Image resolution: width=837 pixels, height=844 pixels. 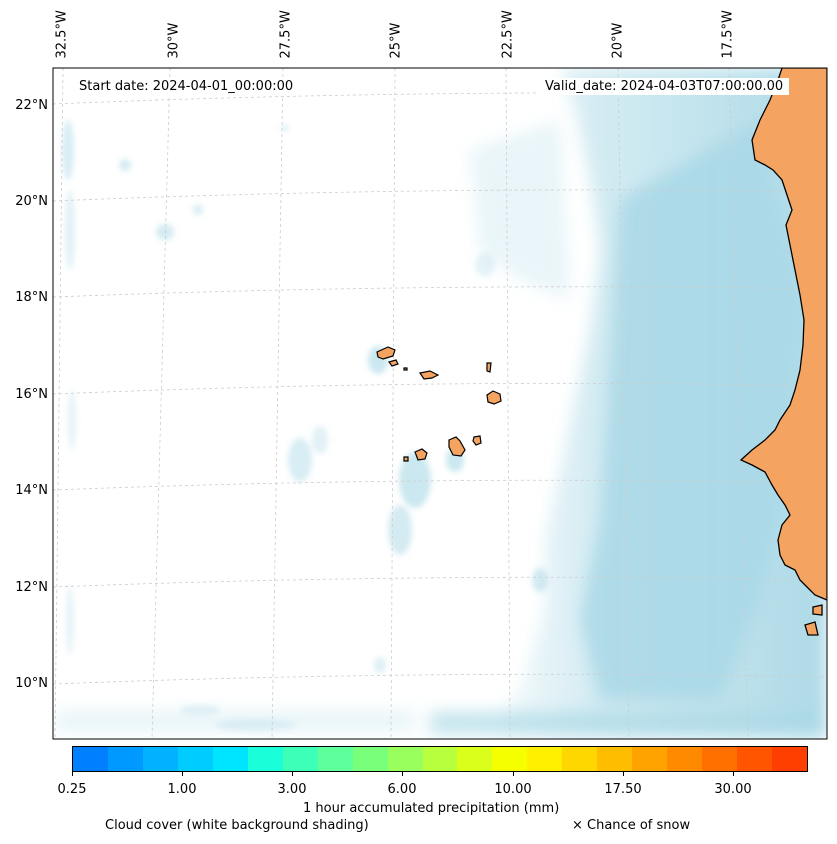 What do you see at coordinates (31, 587) in the screenshot?
I see `lat-label: 12°N` at bounding box center [31, 587].